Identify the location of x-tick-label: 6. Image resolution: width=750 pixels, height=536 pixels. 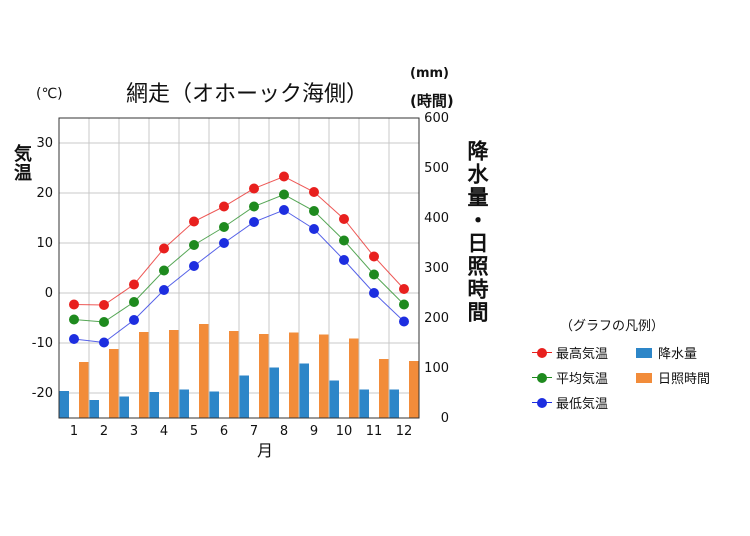
(224, 431).